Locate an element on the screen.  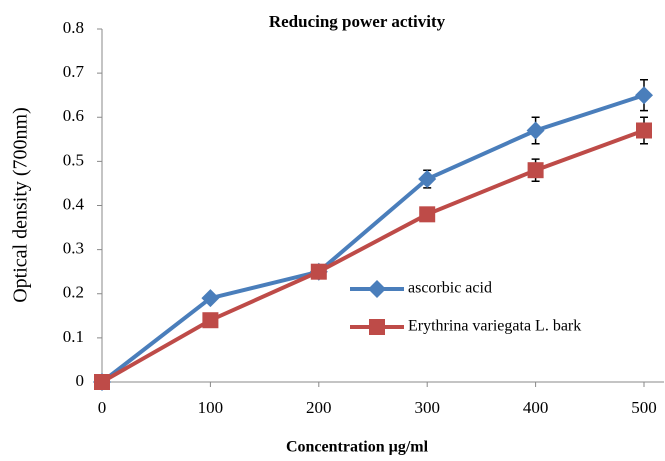
x-tick-label: 200 is located at coordinates (319, 407).